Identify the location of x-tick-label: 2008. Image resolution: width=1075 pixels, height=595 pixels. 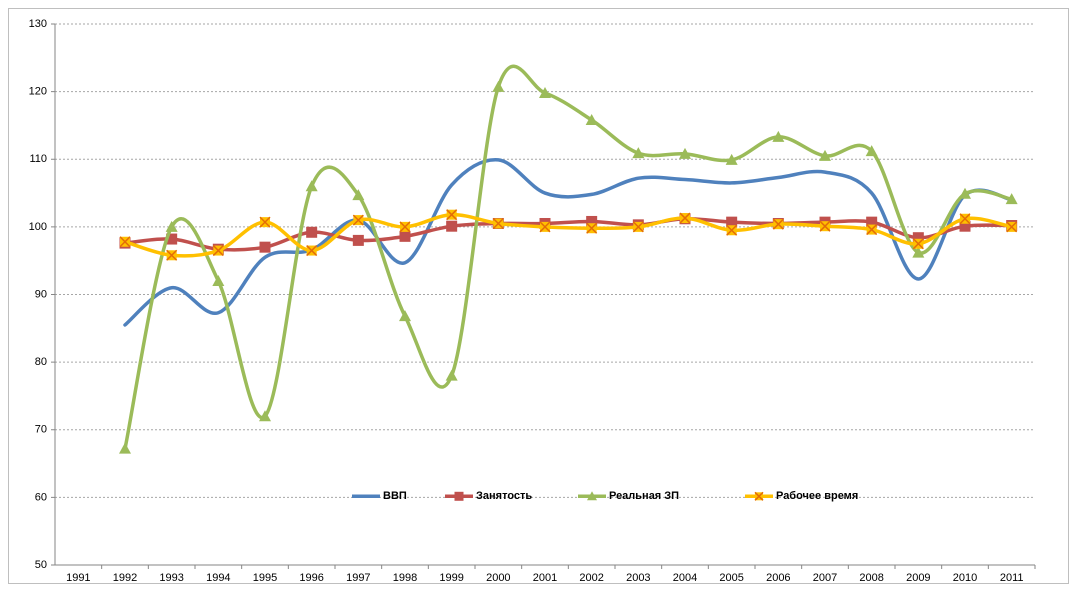
(871, 578).